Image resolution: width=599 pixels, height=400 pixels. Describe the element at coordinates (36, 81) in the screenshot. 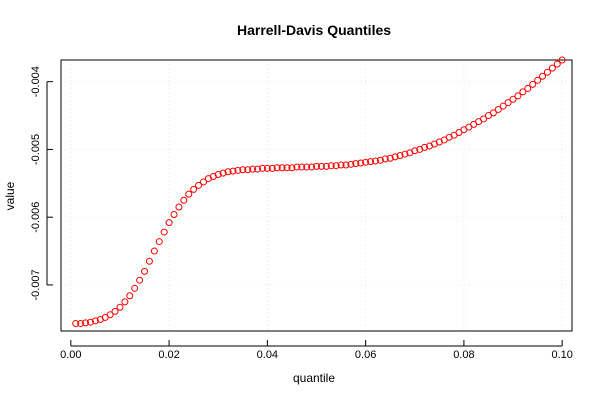

I see `y-tick-label: -0.004` at that location.